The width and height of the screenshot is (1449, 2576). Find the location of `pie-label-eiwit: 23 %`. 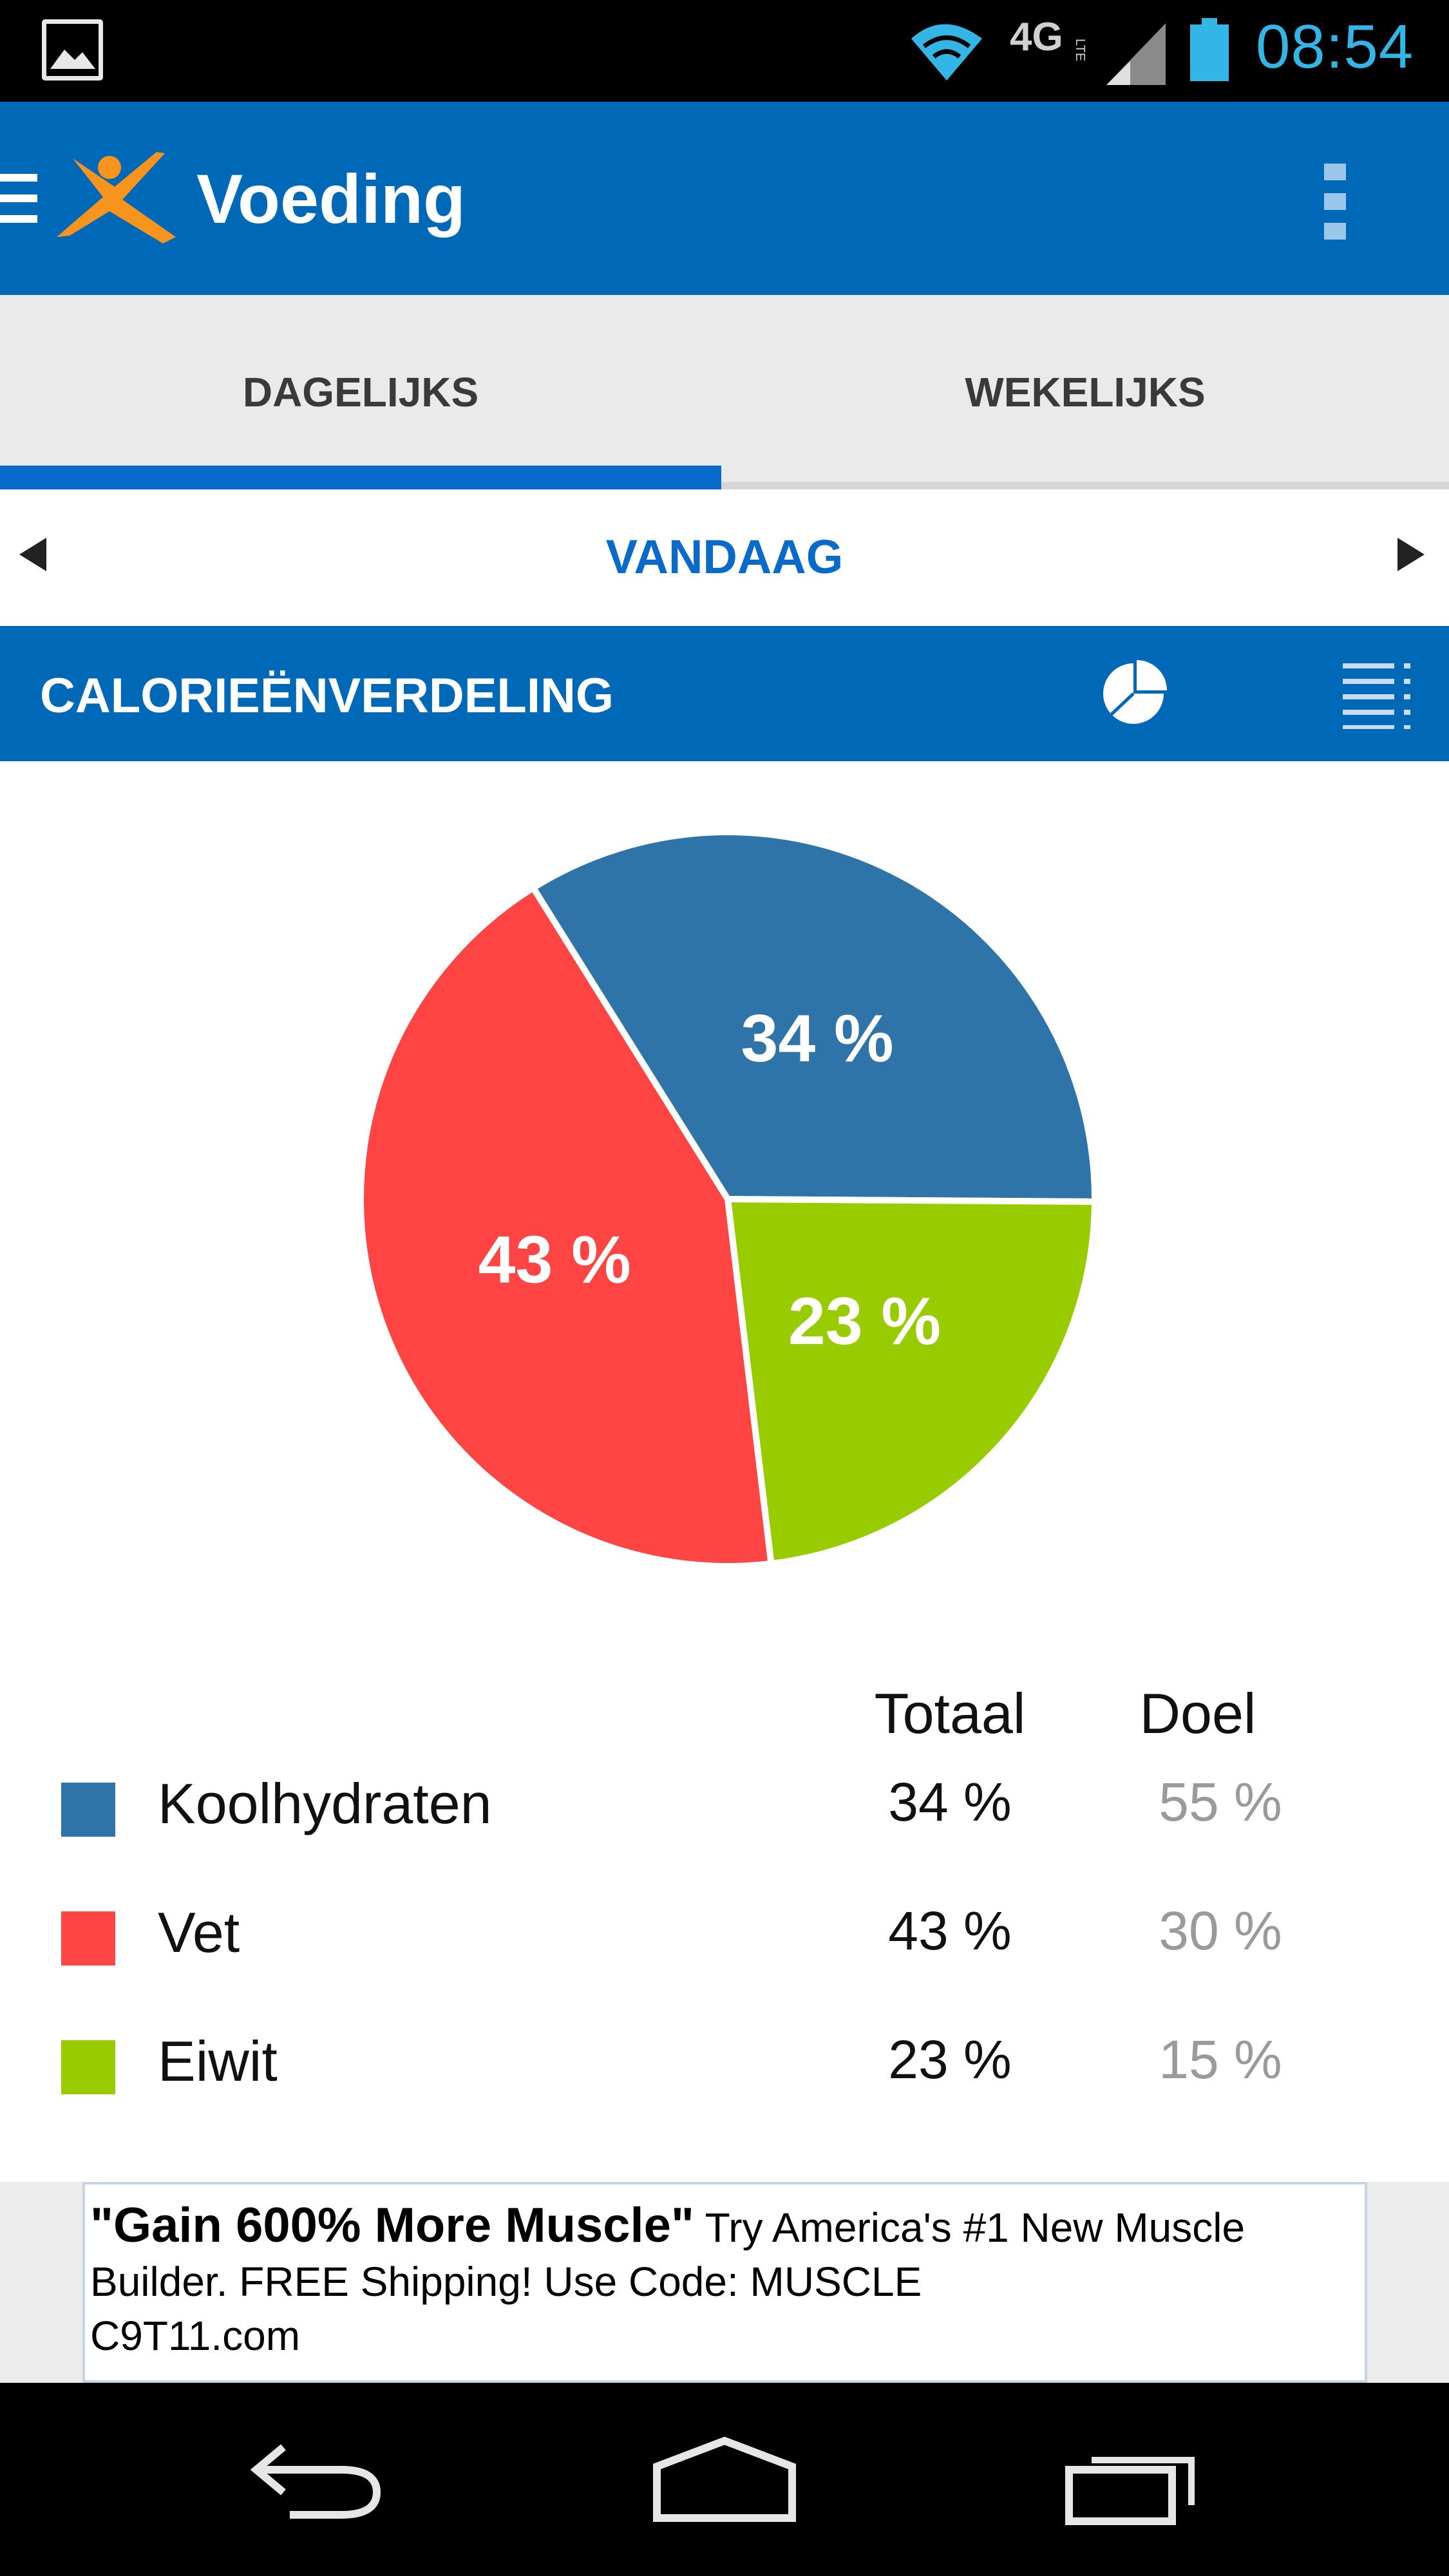

pie-label-eiwit: 23 % is located at coordinates (865, 1321).